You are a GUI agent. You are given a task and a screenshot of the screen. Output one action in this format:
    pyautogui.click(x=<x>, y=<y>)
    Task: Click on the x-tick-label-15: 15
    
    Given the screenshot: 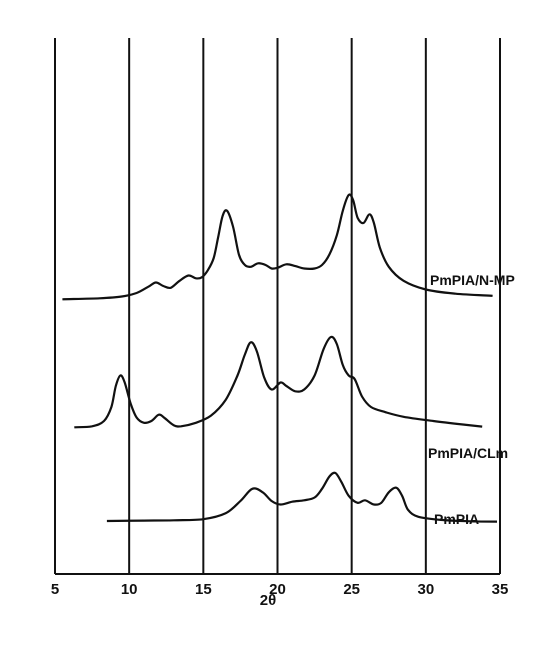 What is the action you would take?
    pyautogui.click(x=203, y=589)
    